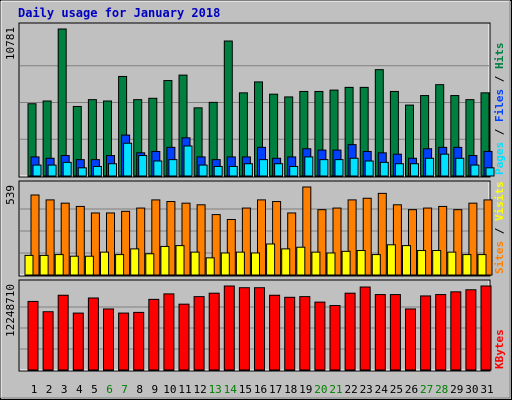 This screenshot has height=400, width=512. I want to click on day-label-22: 22, so click(350, 389).